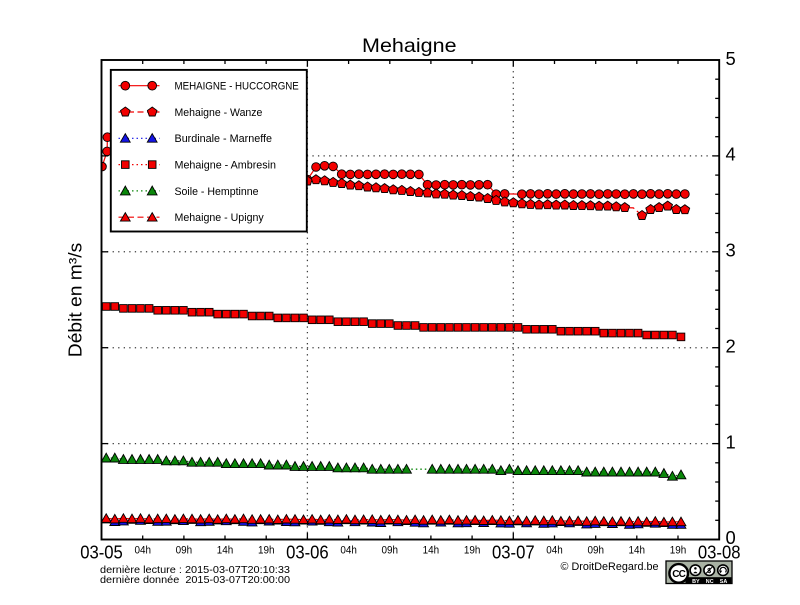  What do you see at coordinates (220, 218) in the screenshot?
I see `svg-text: Mehaigne - Upigny` at bounding box center [220, 218].